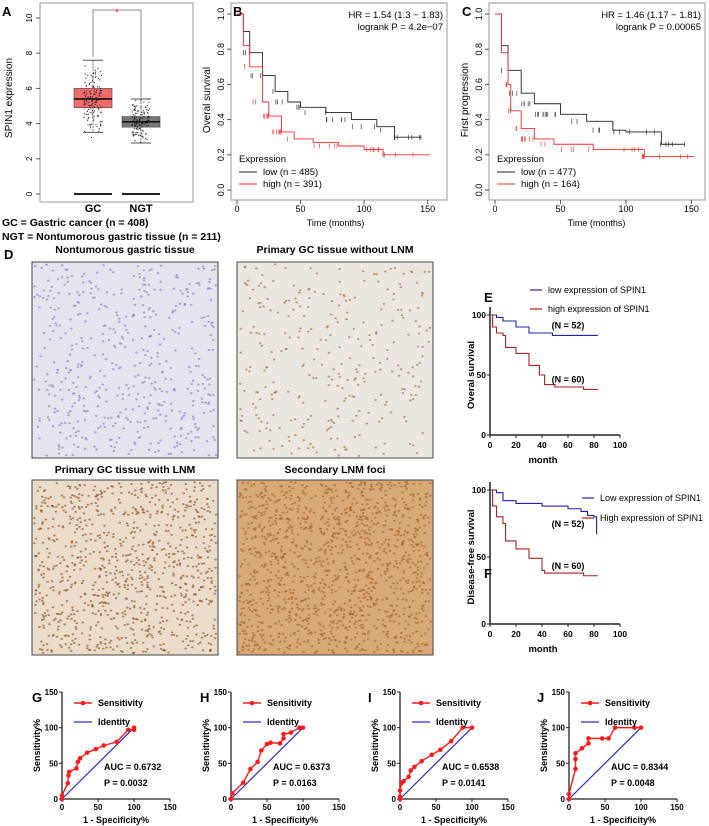 The width and height of the screenshot is (709, 826). Describe the element at coordinates (62, 807) in the screenshot. I see `x-tick-label: 0` at that location.